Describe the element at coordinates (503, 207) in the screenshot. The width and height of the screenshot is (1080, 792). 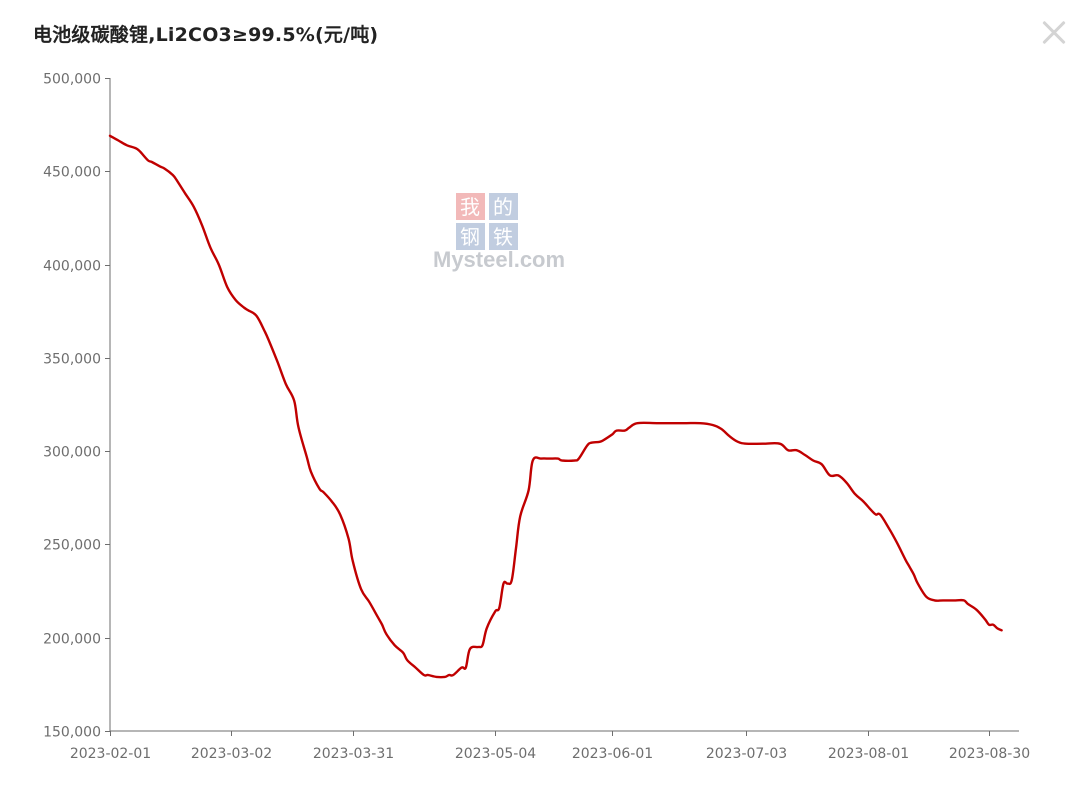
I see `watermark-char: 的` at that location.